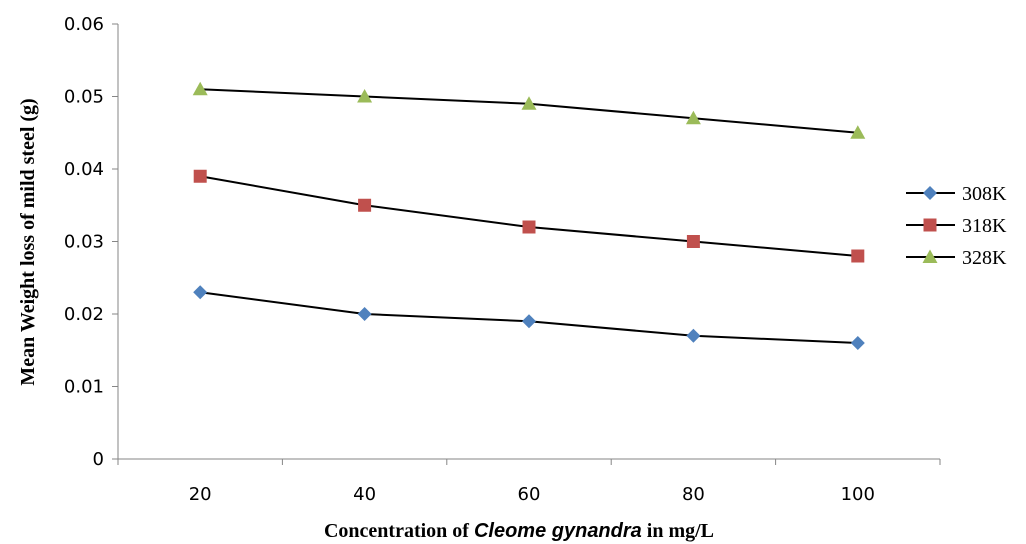 The image size is (1026, 544). Describe the element at coordinates (399, 531) in the screenshot. I see `x-axis-title-prefix: Concentration of` at that location.